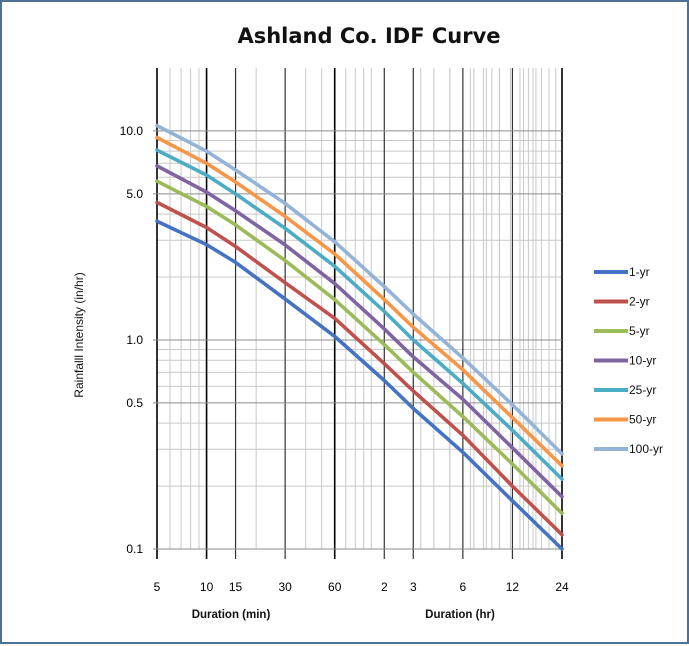 This screenshot has height=646, width=689. What do you see at coordinates (513, 587) in the screenshot?
I see `x-tick-label: 12` at bounding box center [513, 587].